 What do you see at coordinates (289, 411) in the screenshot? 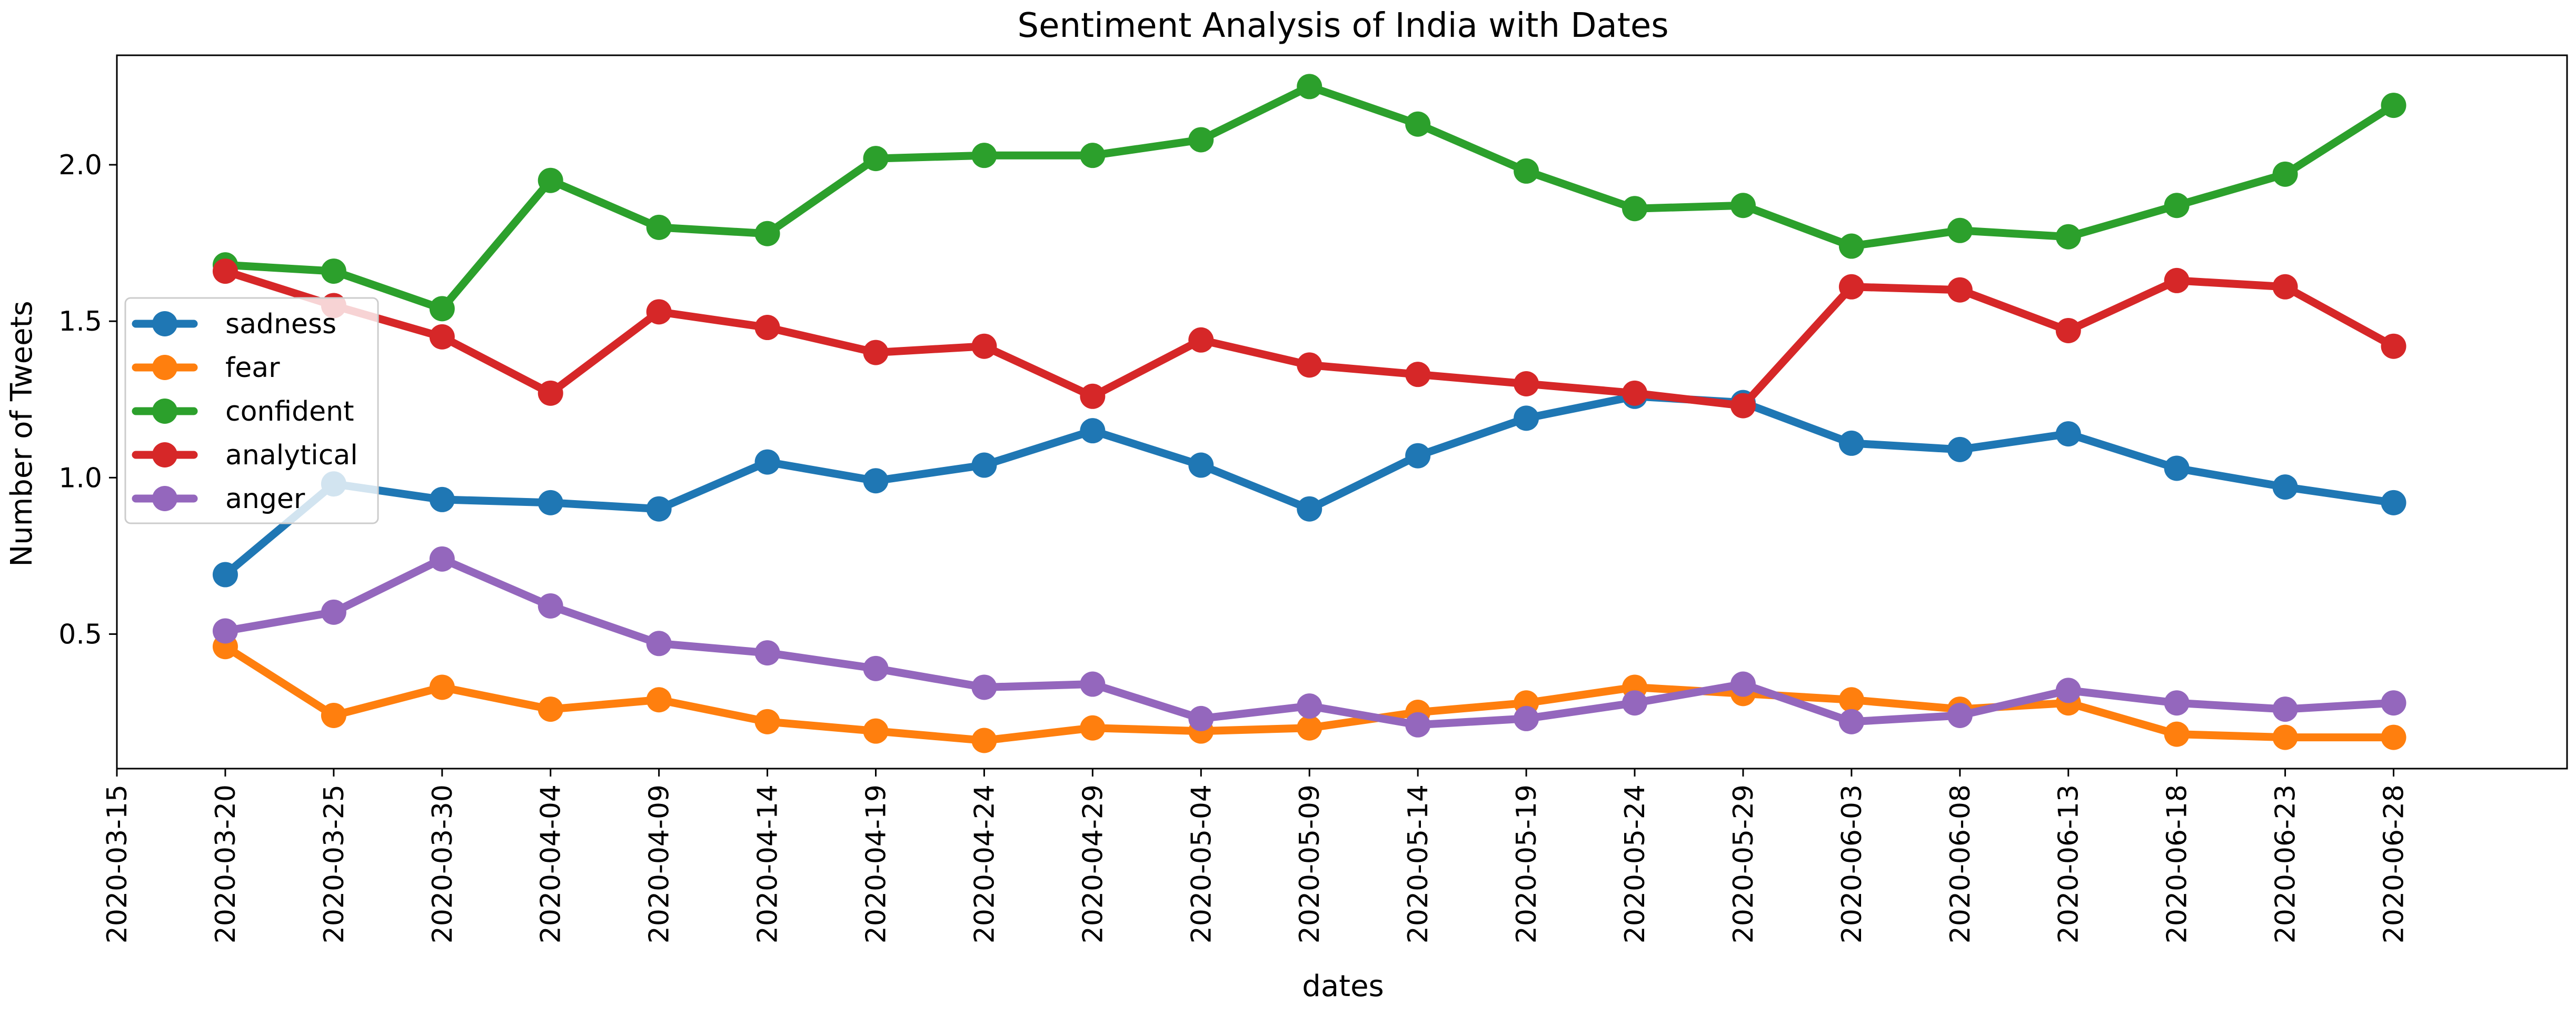
I see `legend-label: confident` at bounding box center [289, 411].